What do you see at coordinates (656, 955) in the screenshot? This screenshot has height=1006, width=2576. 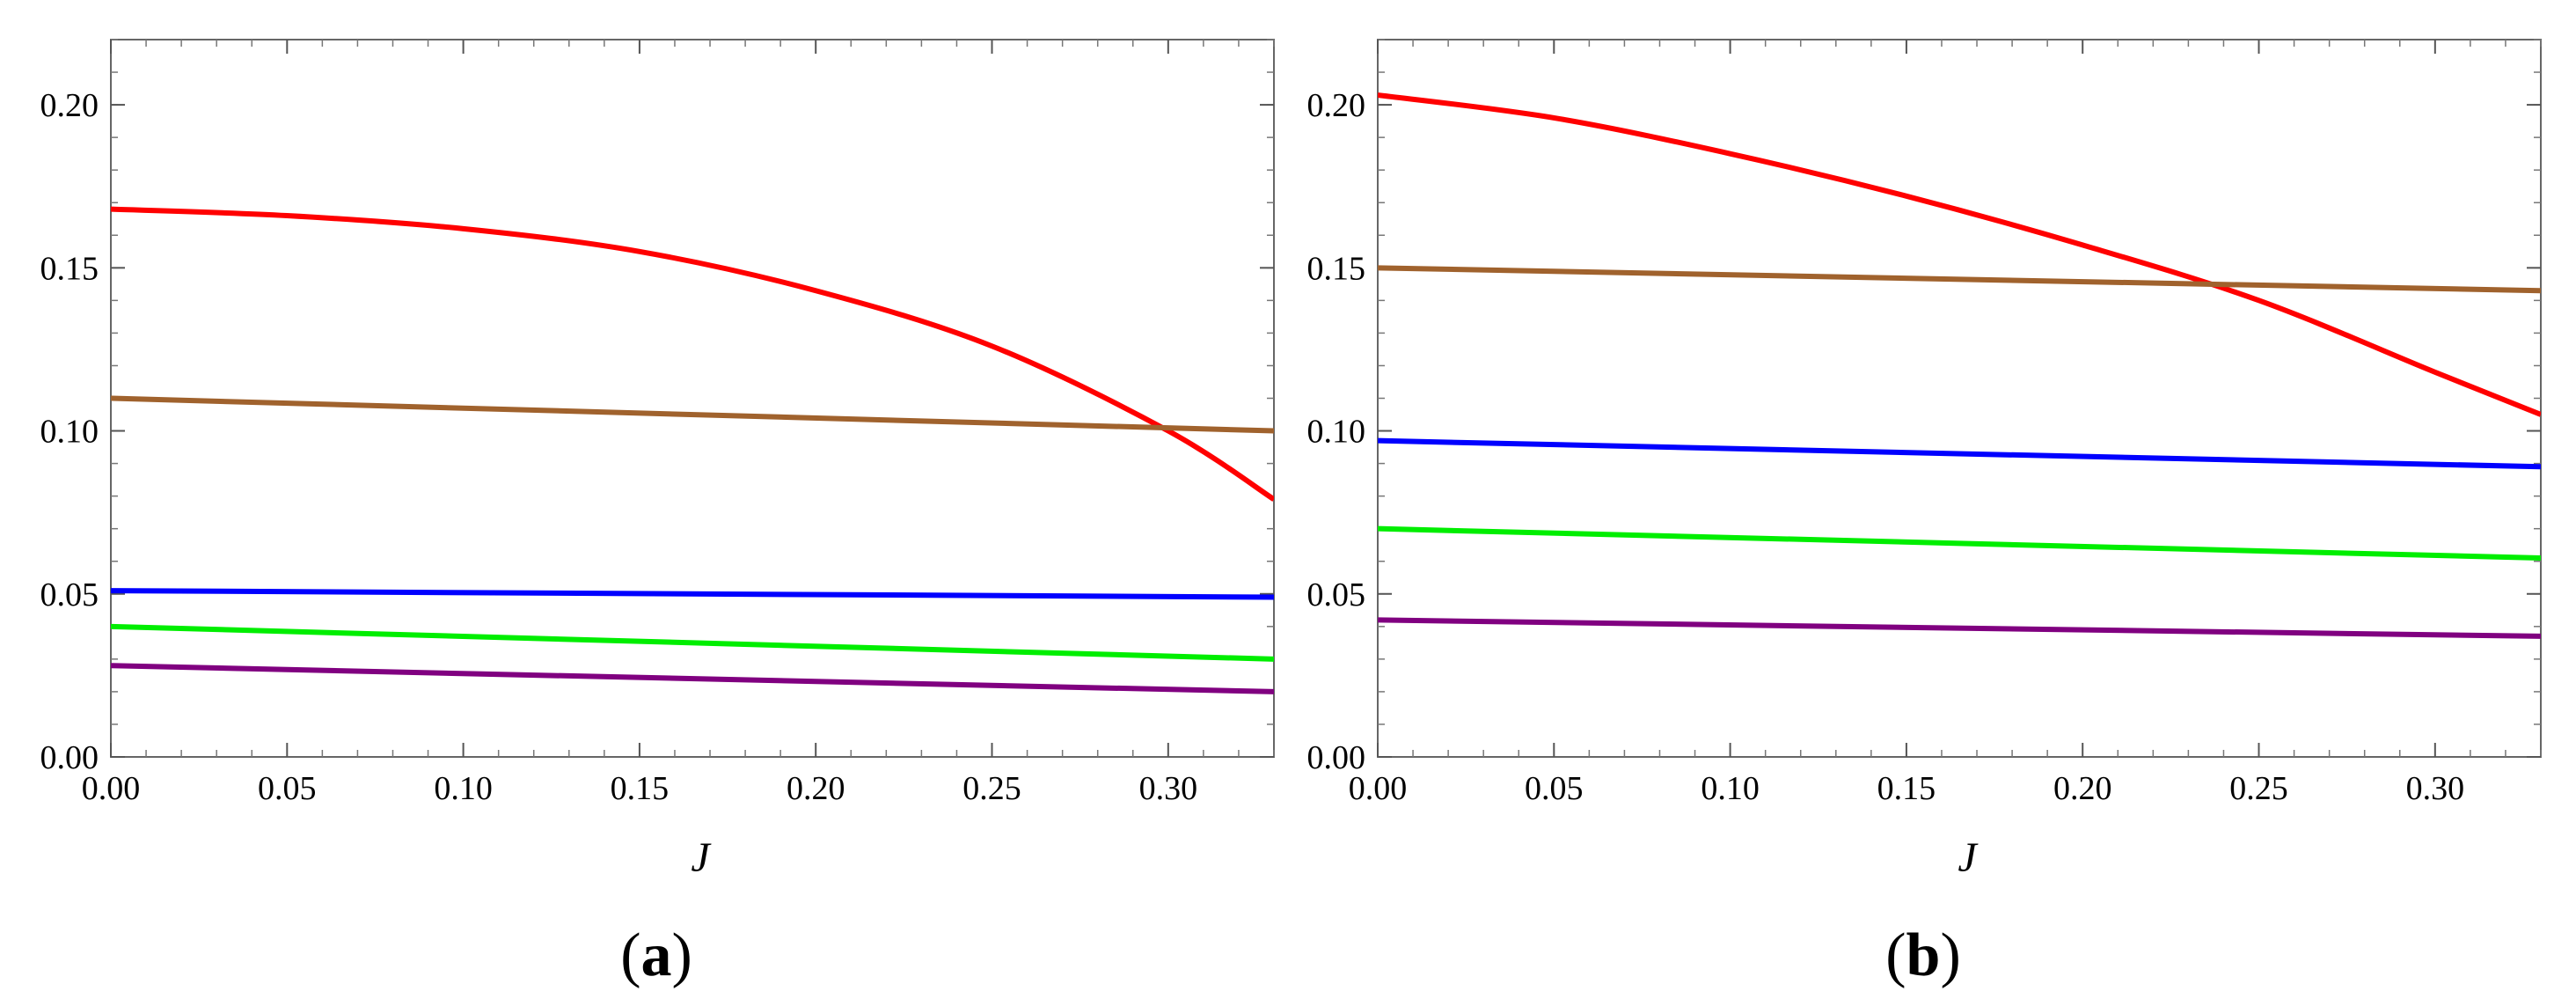 I see `panel-label: (a)` at bounding box center [656, 955].